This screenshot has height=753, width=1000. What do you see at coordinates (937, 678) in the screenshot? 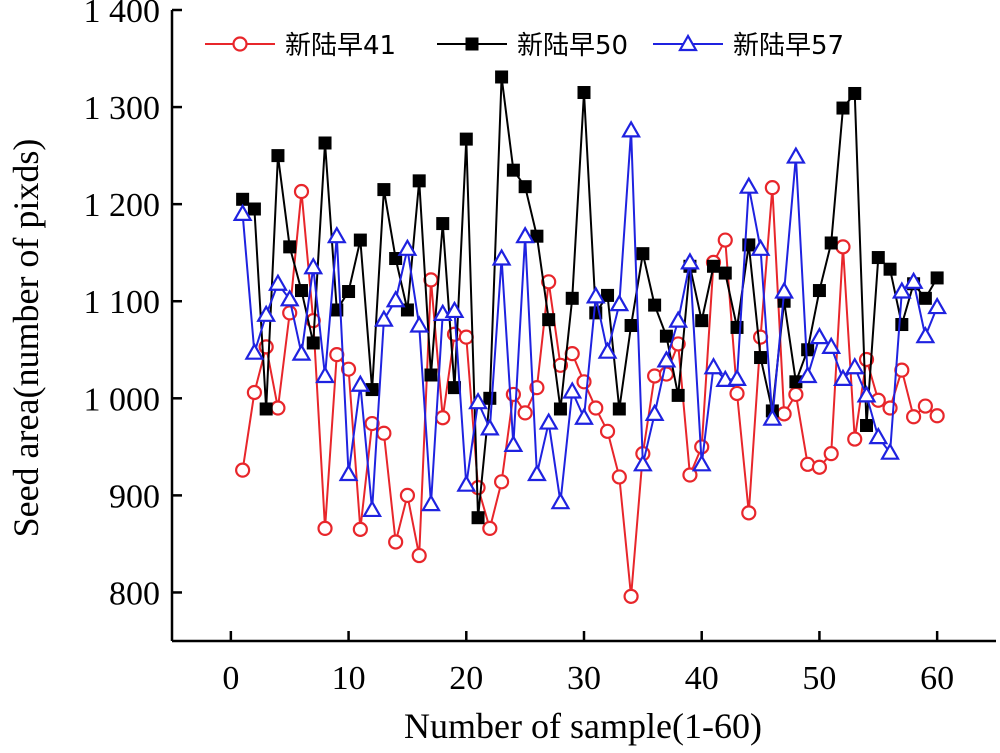
I see `x-tick-label: 60` at bounding box center [937, 678].